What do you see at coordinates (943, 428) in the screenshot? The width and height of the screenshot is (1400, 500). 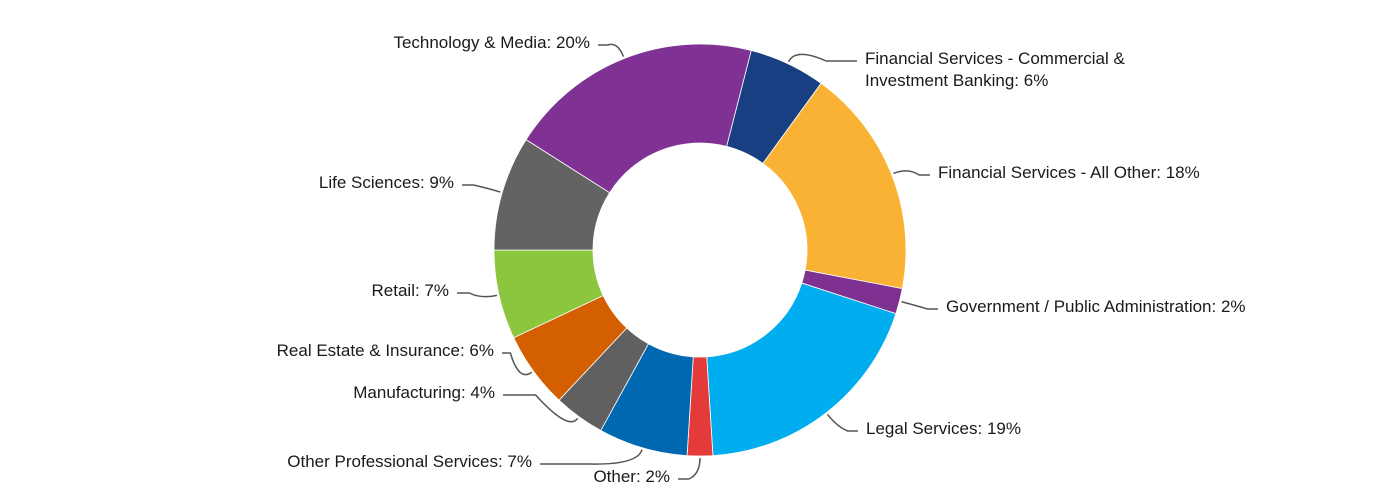 I see `data-label: Legal Services: 19%` at bounding box center [943, 428].